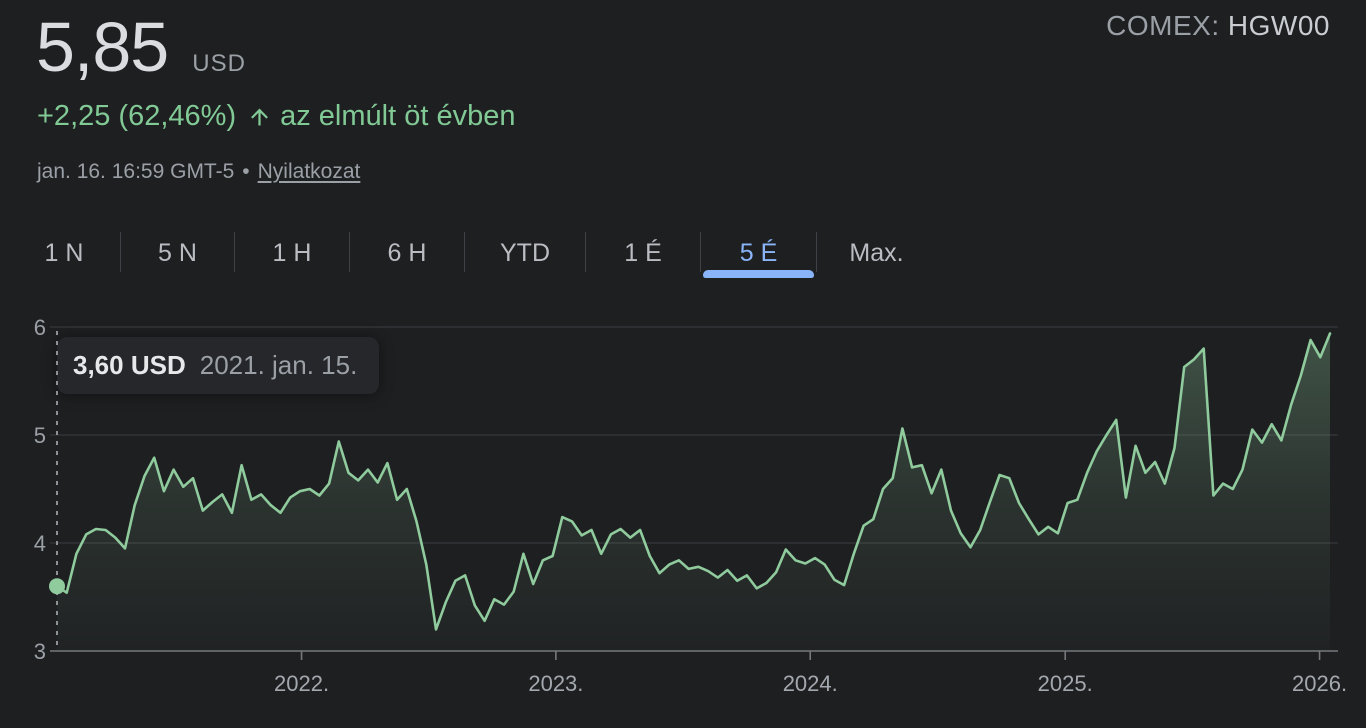 The height and width of the screenshot is (728, 1366). Describe the element at coordinates (1278, 25) in the screenshot. I see `ticker-symbol: HGW00` at that location.